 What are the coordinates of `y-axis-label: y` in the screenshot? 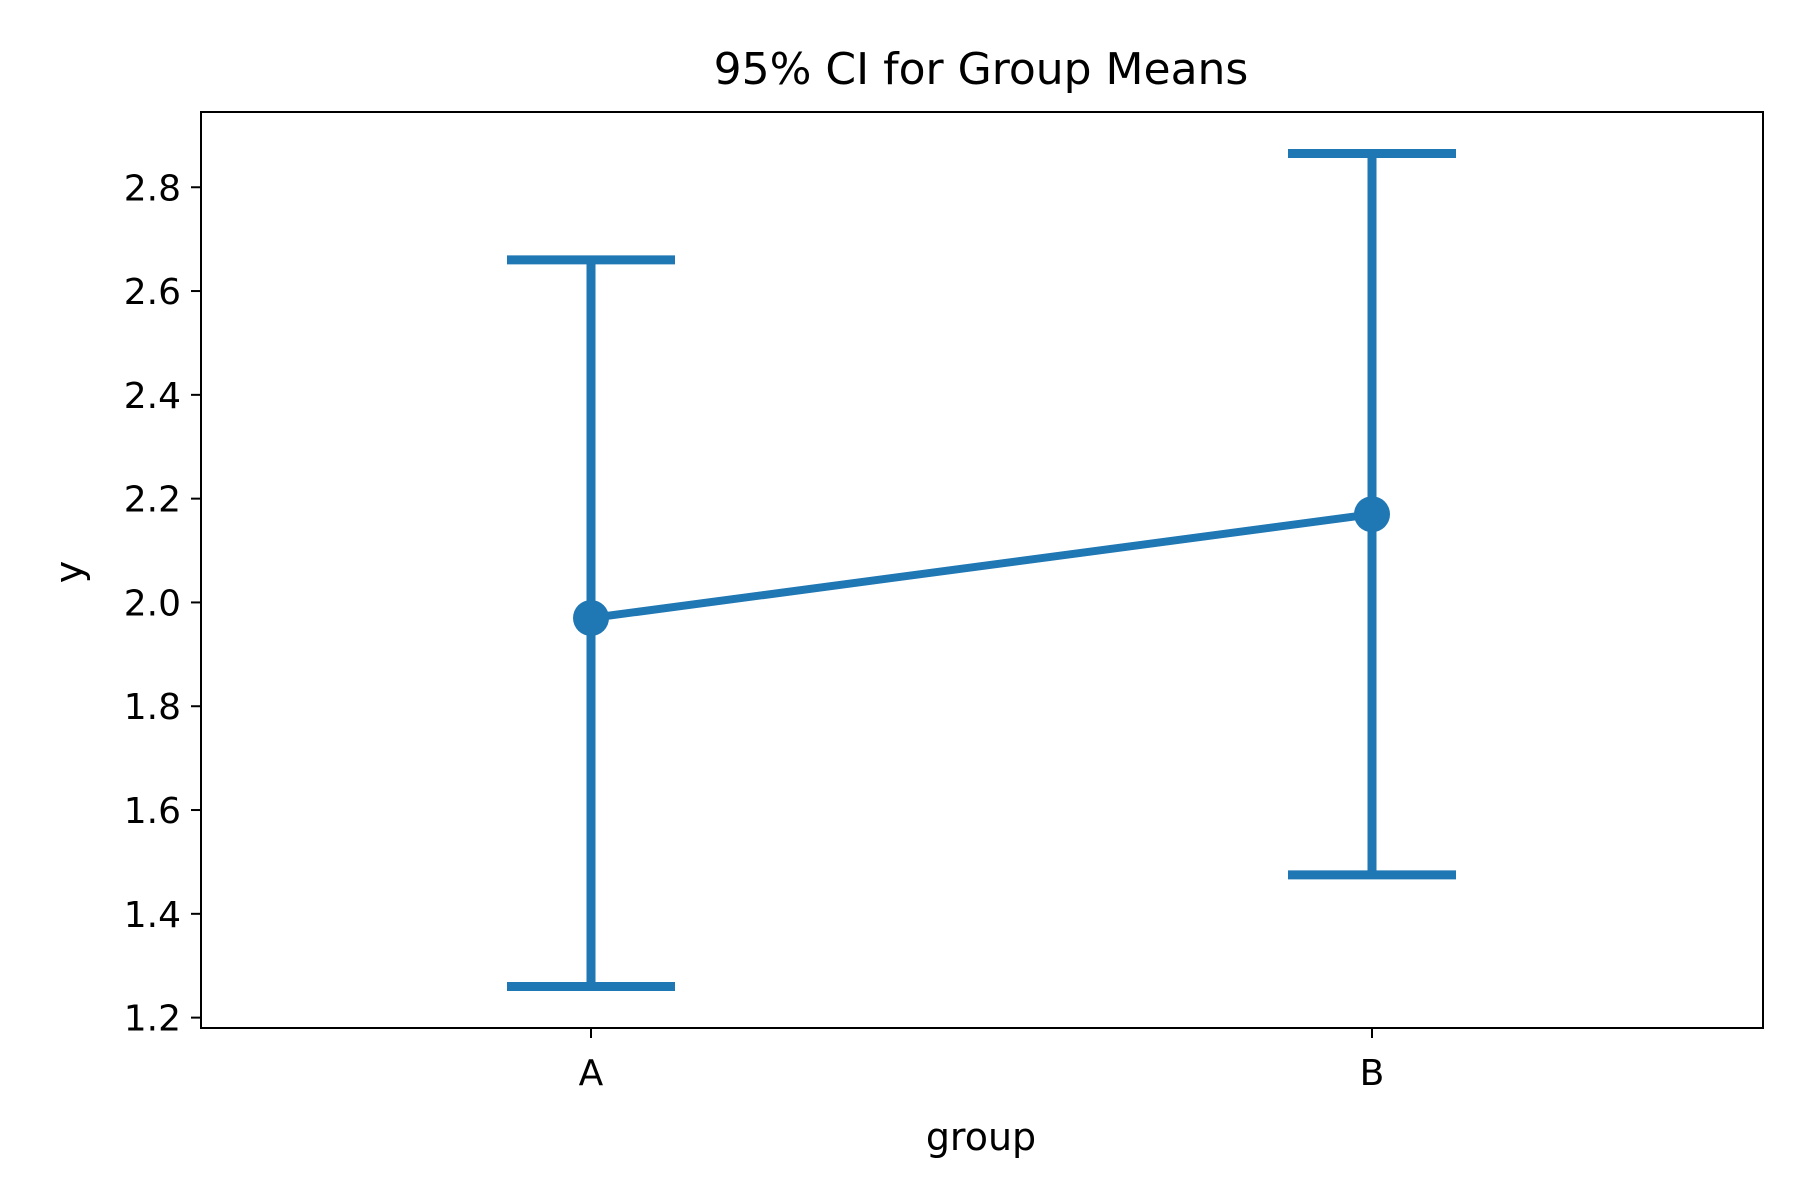 It's located at (69, 572).